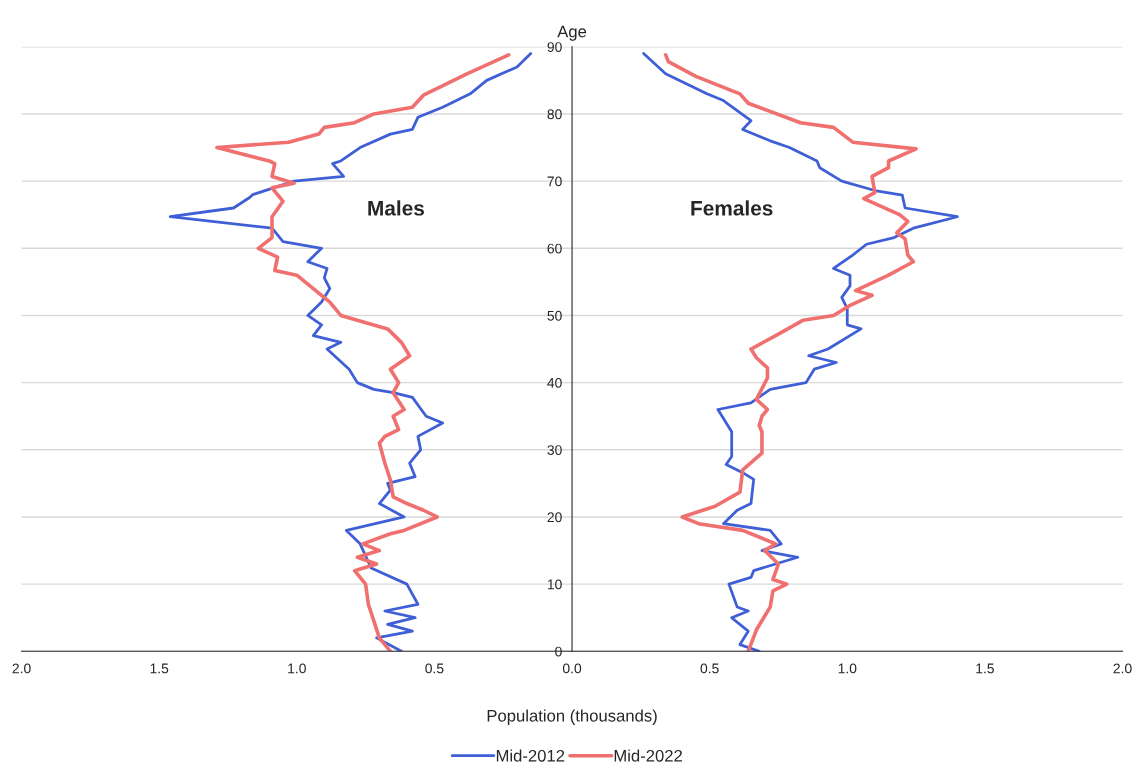  Describe the element at coordinates (732, 208) in the screenshot. I see `annotation: Females` at that location.